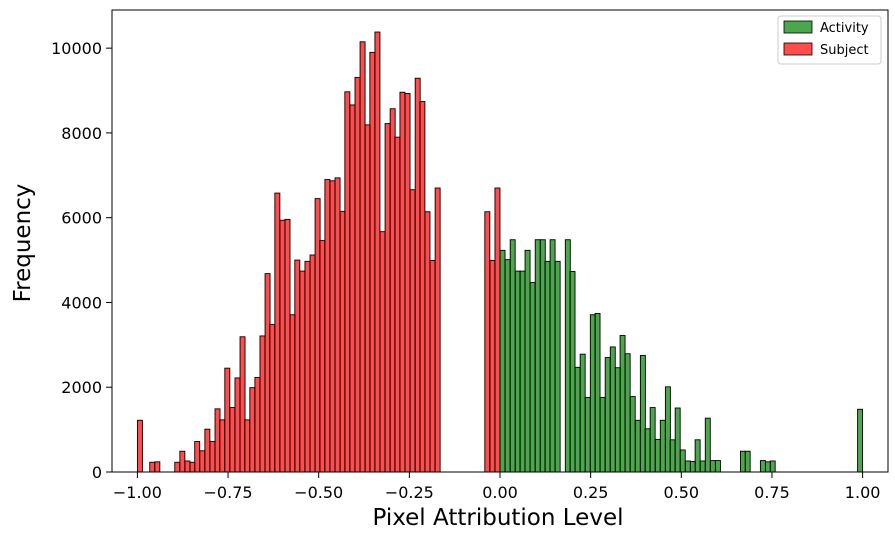 The width and height of the screenshot is (895, 540). Describe the element at coordinates (798, 27) in the screenshot. I see `legend-swatch-activity` at that location.